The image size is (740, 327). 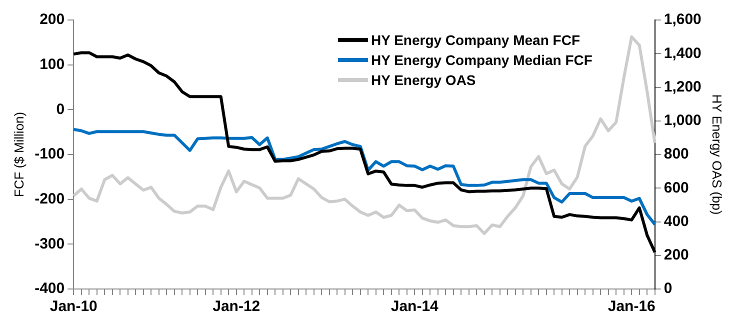 I want to click on y-tick-label: -100, so click(x=49, y=154).